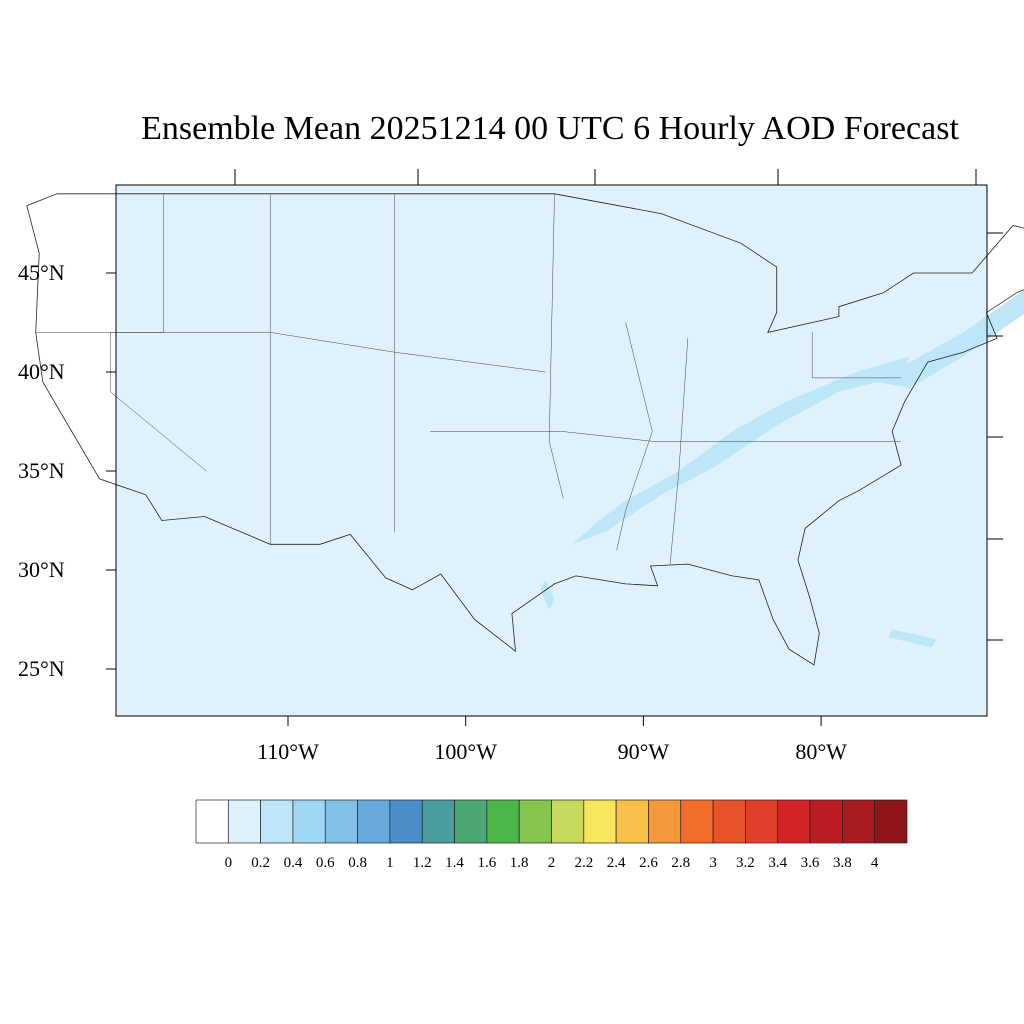 The height and width of the screenshot is (1024, 1024). I want to click on colorbar-label: 1.6, so click(487, 863).